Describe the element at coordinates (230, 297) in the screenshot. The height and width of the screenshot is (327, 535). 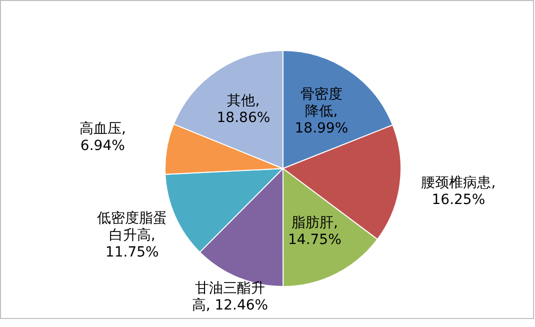
I see `slice-label: 甘油三酯升高, 12.46%` at that location.